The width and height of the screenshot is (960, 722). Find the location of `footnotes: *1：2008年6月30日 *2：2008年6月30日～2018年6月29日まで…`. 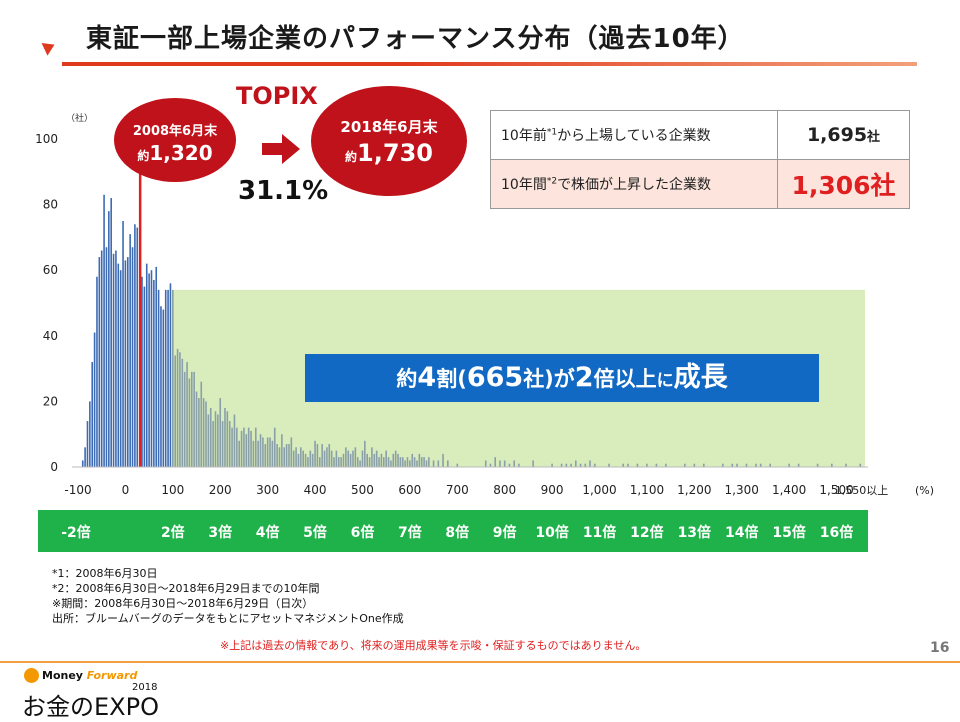

footnotes: *1：2008年6月30日 *2：2008年6月30日～2018年6月29日まで… is located at coordinates (228, 596).